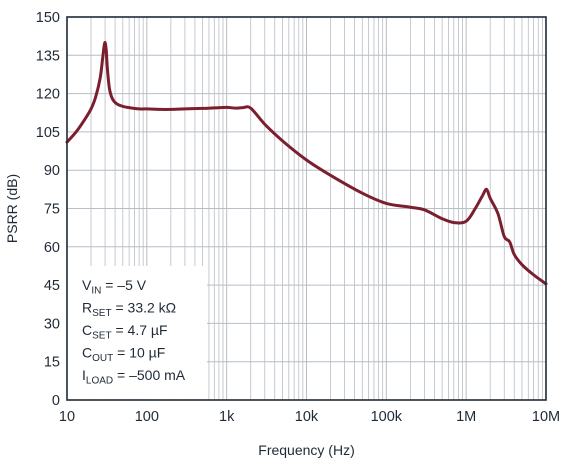 The image size is (571, 462). What do you see at coordinates (52, 286) in the screenshot?
I see `y-tick-label: 45` at bounding box center [52, 286].